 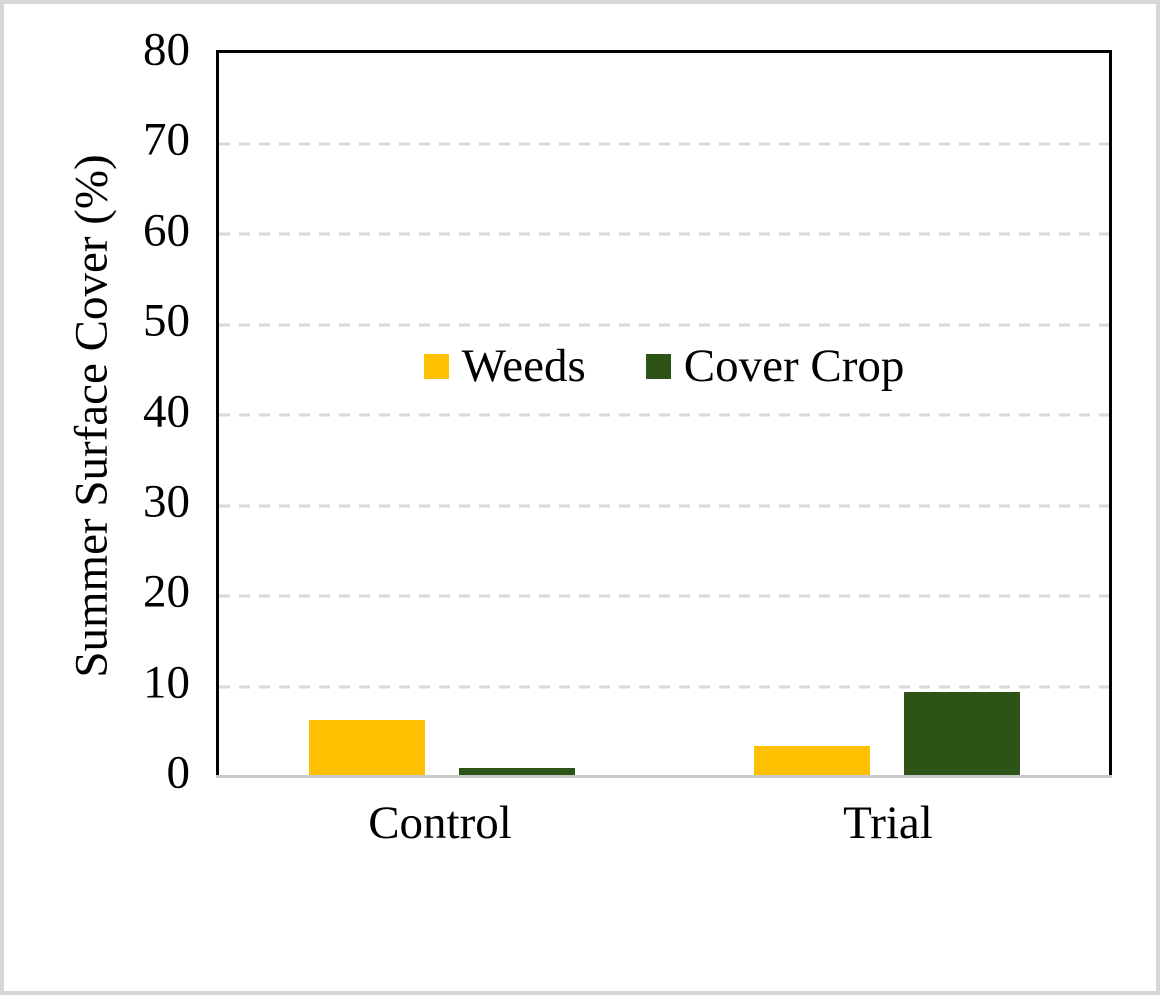 What do you see at coordinates (366, 748) in the screenshot?
I see `bar-weeds-control` at bounding box center [366, 748].